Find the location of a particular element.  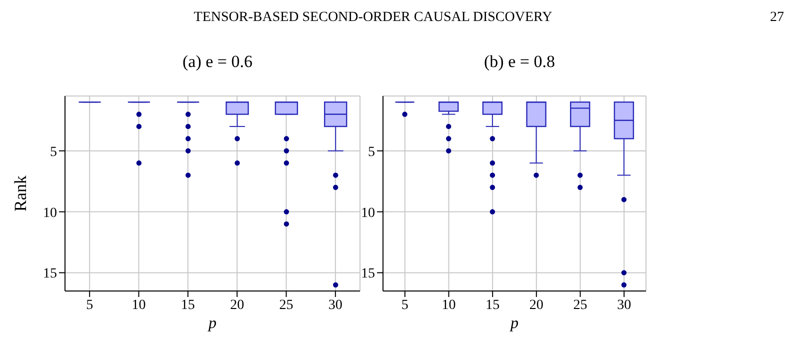

chart-title: (b) e = 0.8 is located at coordinates (519, 62).